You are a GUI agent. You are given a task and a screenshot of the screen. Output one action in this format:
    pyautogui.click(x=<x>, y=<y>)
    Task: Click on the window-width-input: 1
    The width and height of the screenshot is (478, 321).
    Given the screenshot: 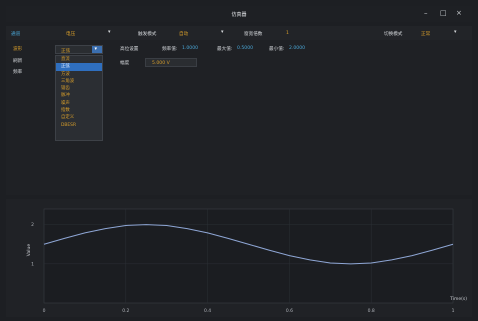 What is the action you would take?
    pyautogui.click(x=287, y=33)
    